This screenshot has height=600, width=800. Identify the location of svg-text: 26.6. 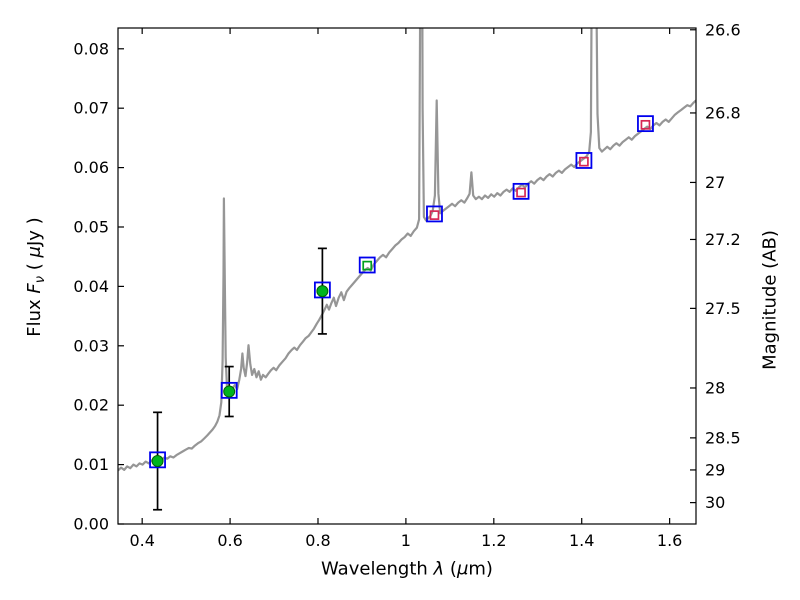
(723, 29).